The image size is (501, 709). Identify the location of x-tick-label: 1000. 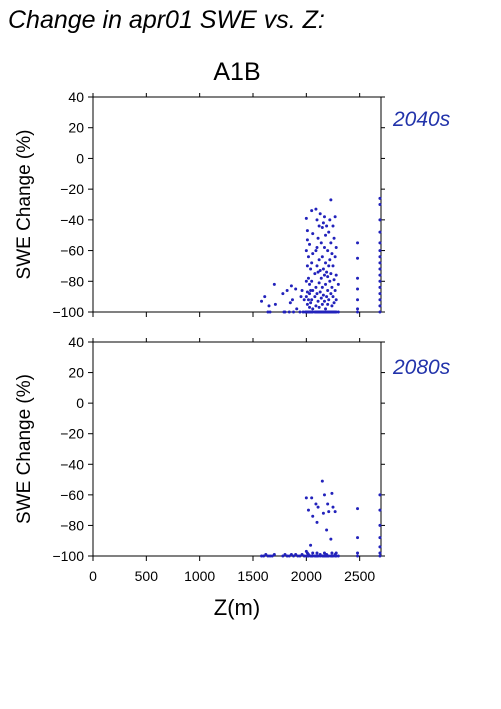
(199, 576).